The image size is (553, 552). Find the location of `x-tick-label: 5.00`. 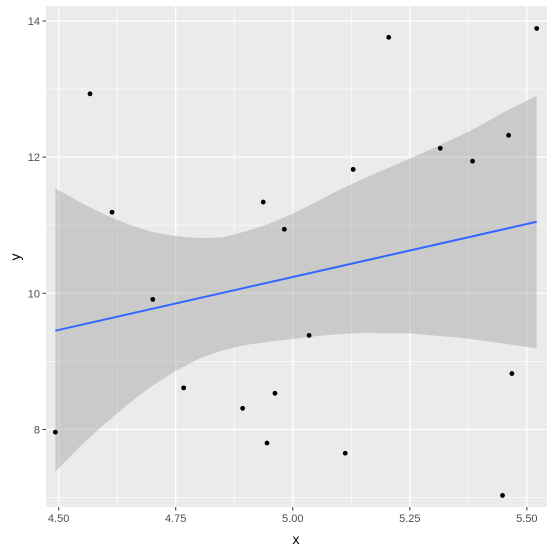

x-tick-label: 5.00 is located at coordinates (292, 519).